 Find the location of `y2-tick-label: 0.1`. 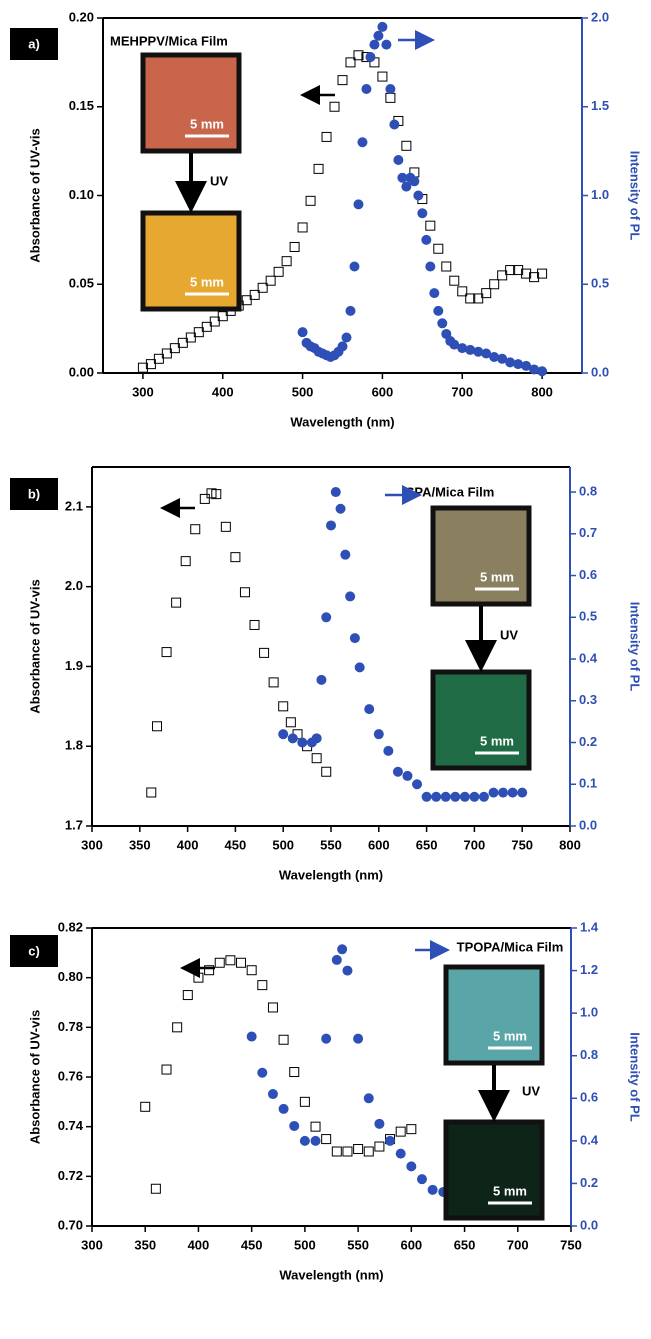

y2-tick-label: 0.1 is located at coordinates (588, 783).